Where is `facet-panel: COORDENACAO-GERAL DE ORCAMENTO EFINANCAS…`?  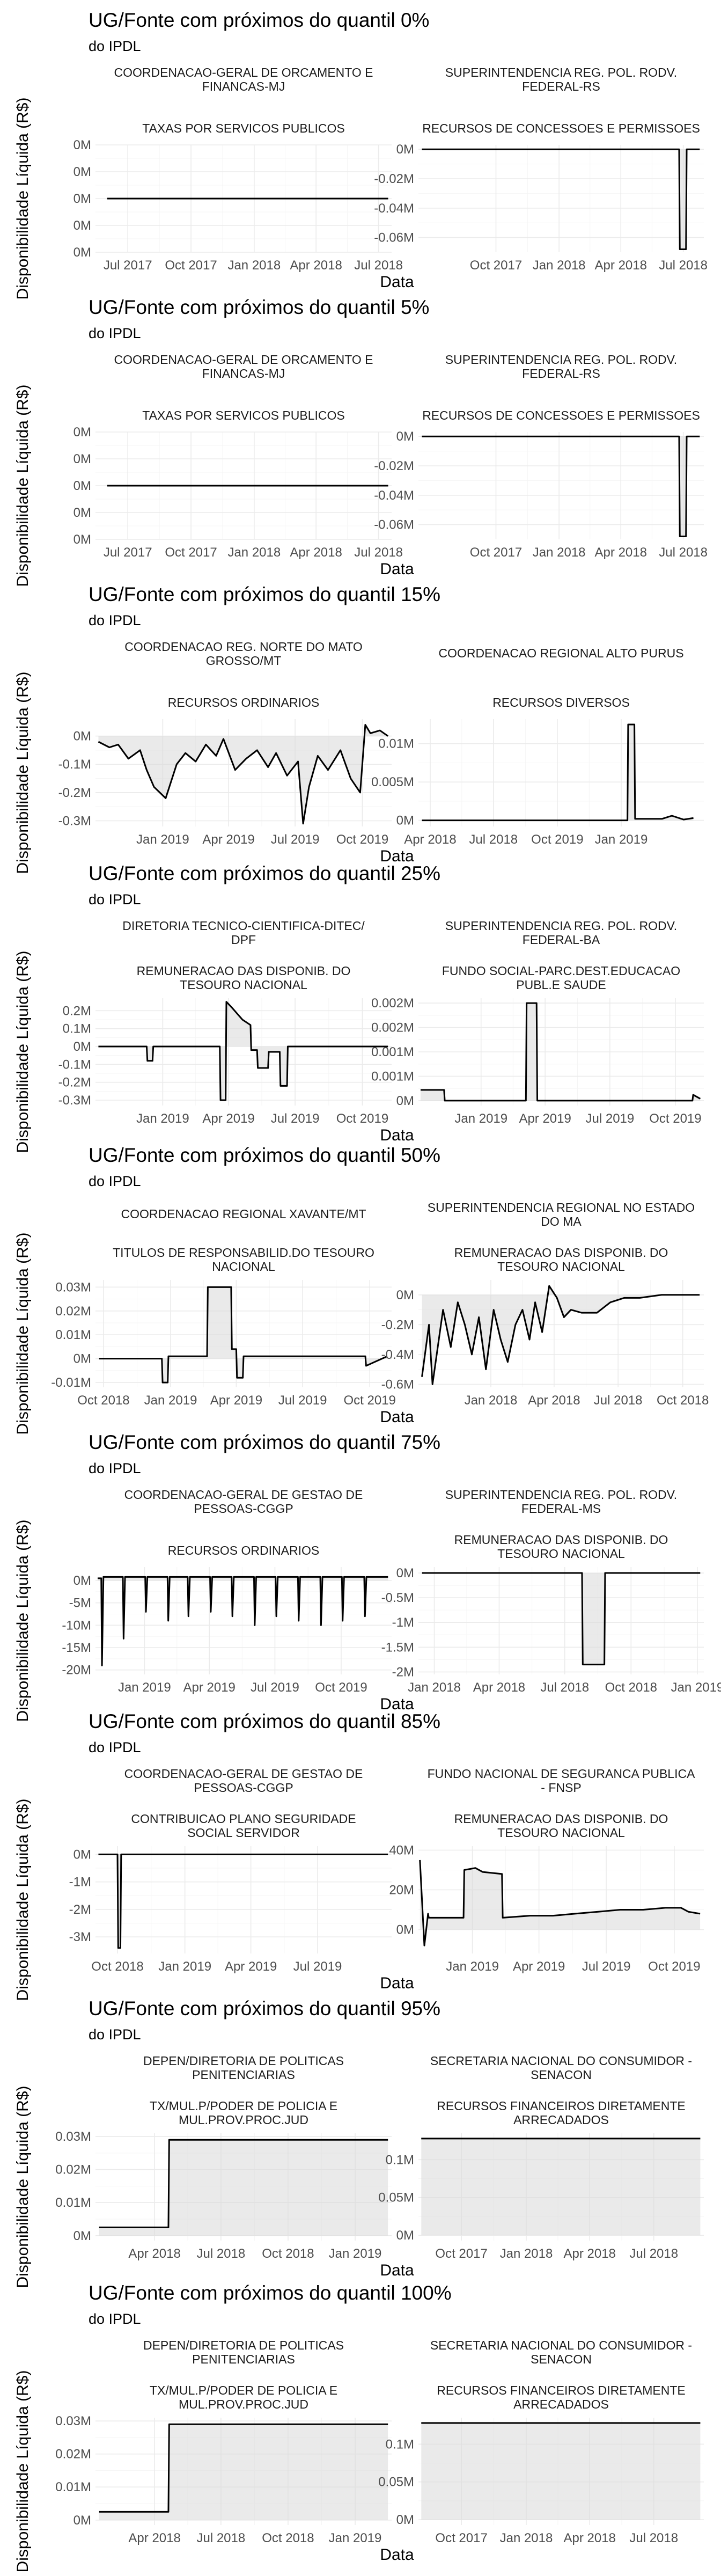
facet-panel: COORDENACAO-GERAL DE ORCAMENTO EFINANCAS… is located at coordinates (238, 169).